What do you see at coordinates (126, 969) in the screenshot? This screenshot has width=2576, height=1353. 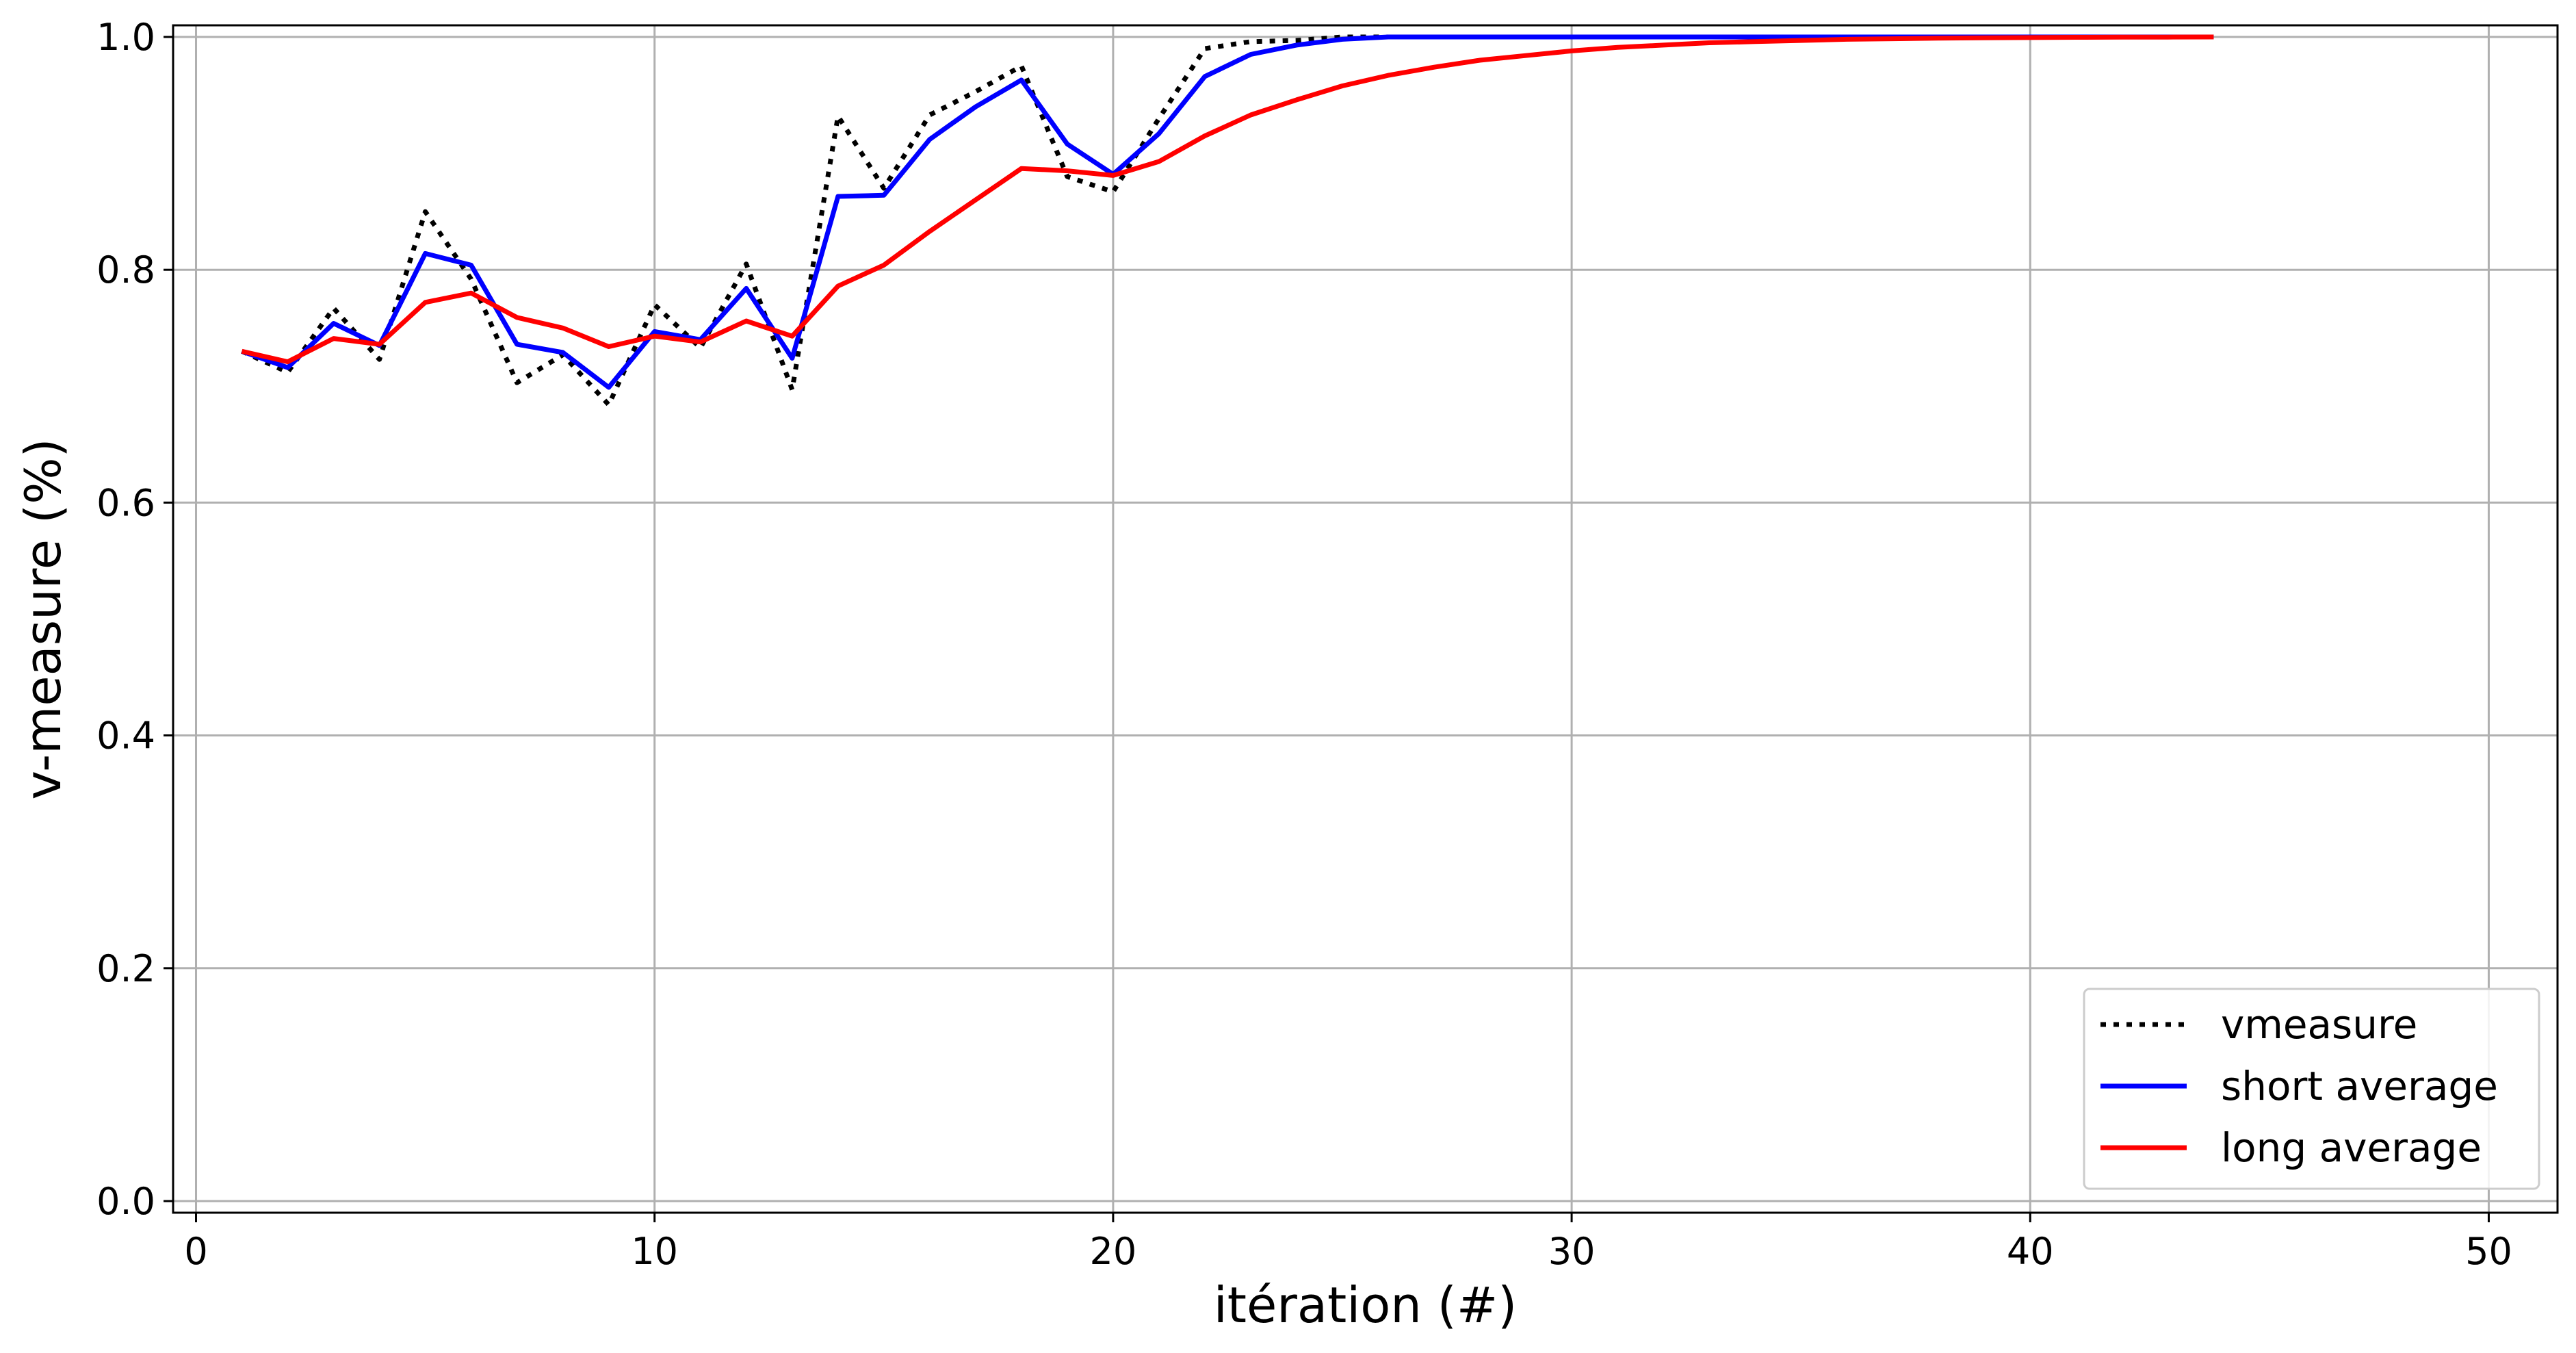 I see `y-tick-label: 0.2` at bounding box center [126, 969].